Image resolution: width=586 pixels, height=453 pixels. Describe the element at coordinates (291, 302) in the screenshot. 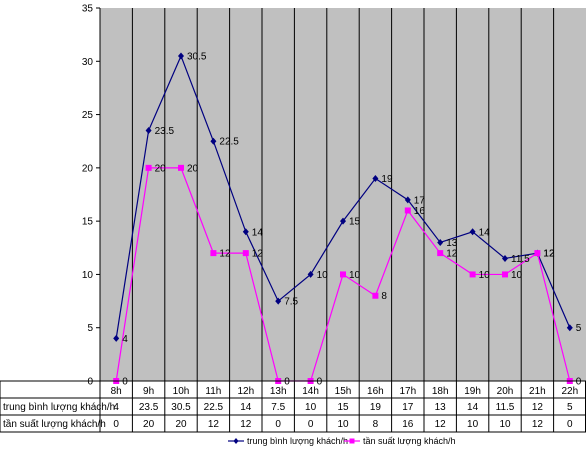

I see `data-label: 7.5` at that location.